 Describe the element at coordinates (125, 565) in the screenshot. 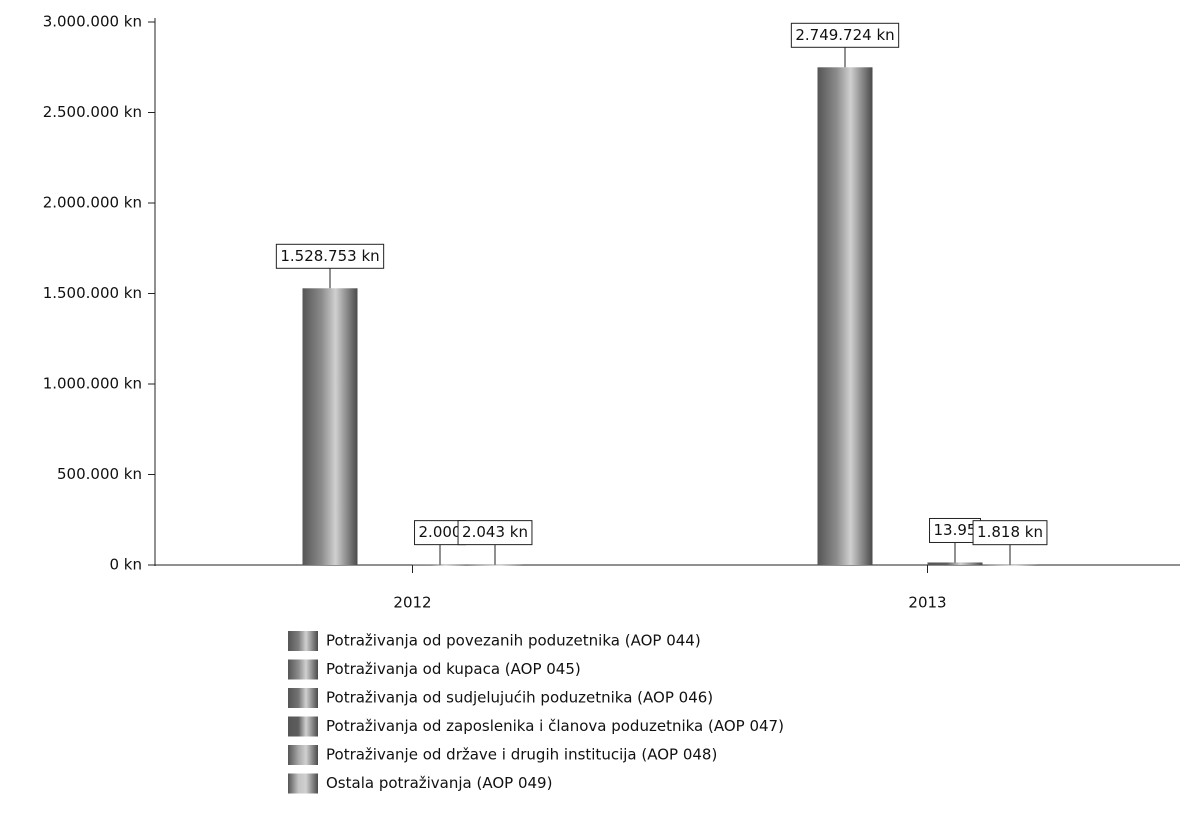

I see `y-tick-label: 0 kn` at that location.